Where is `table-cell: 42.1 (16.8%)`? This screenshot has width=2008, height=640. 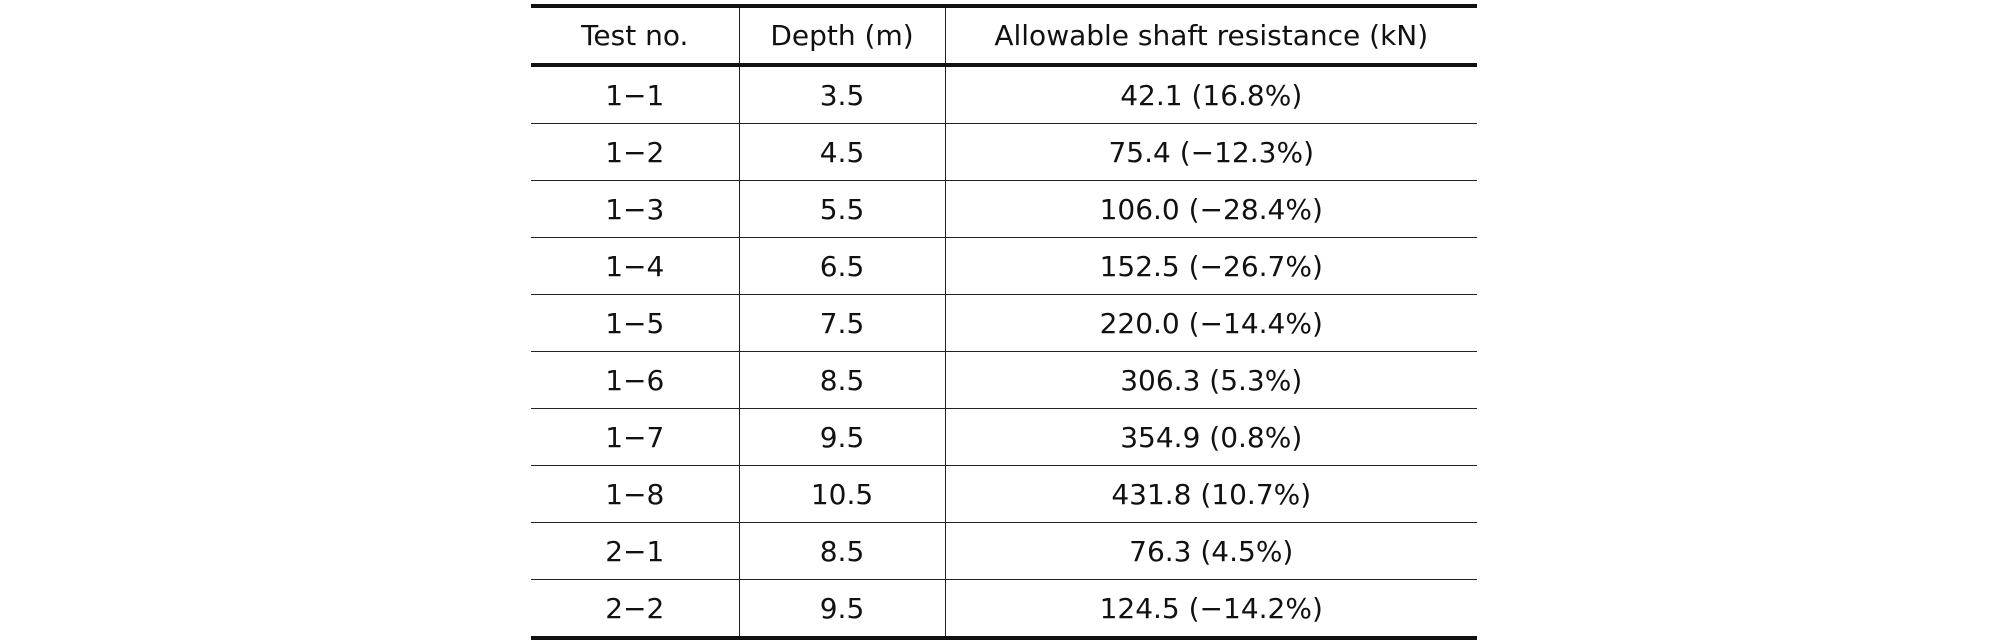 table-cell: 42.1 (16.8%) is located at coordinates (1210, 94).